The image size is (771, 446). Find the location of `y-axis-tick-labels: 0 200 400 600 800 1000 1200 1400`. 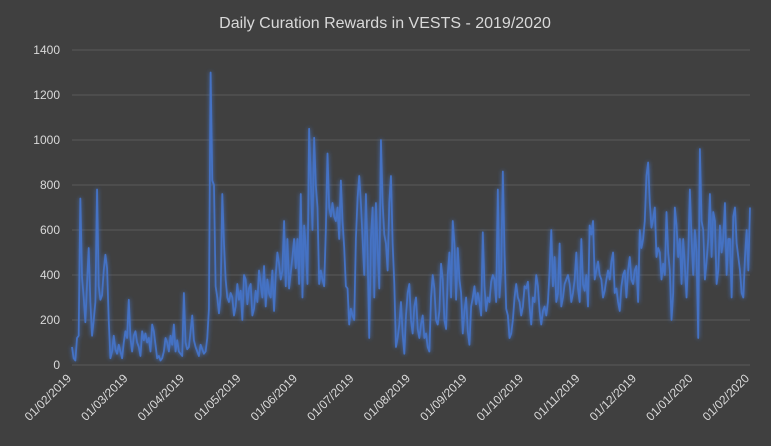

y-axis-tick-labels: 0 200 400 600 800 1000 1200 1400 is located at coordinates (46, 207).